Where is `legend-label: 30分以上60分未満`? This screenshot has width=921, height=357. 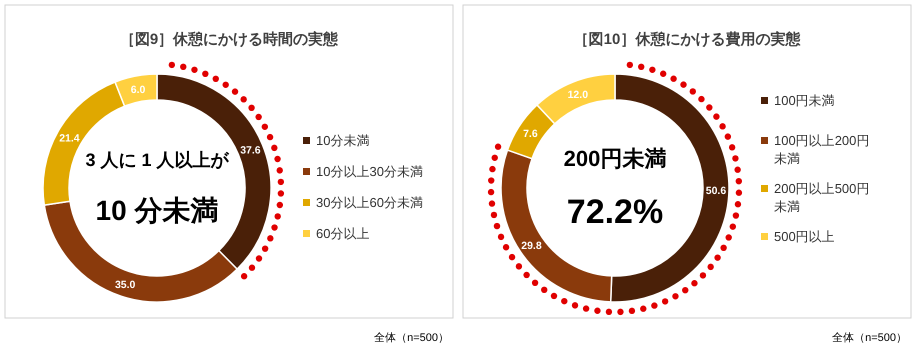 legend-label: 30分以上60分未満 is located at coordinates (369, 202).